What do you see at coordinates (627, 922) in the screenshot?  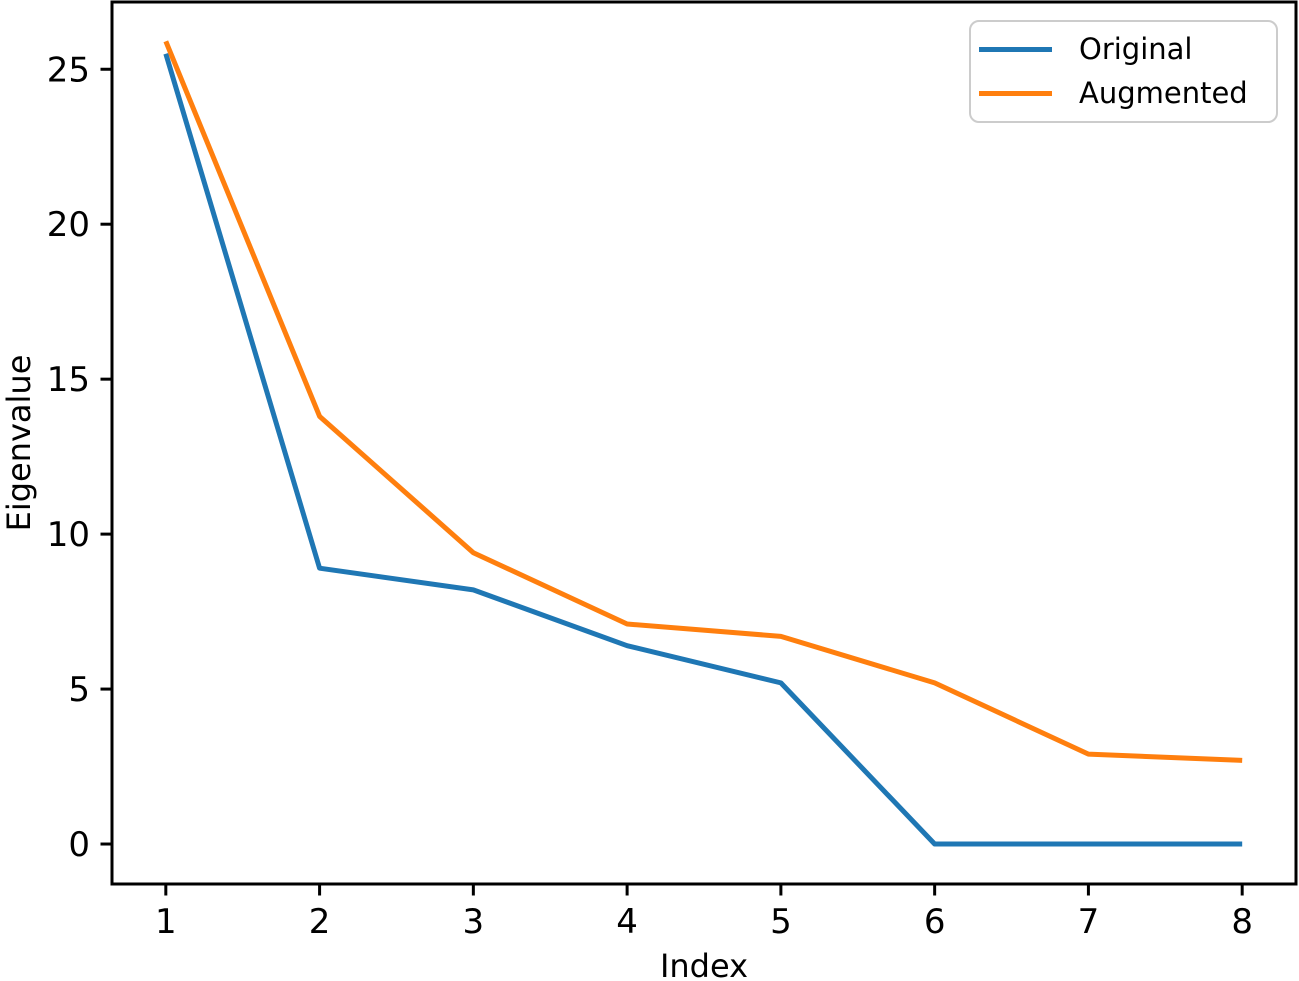 I see `x-tick-label: 4` at bounding box center [627, 922].